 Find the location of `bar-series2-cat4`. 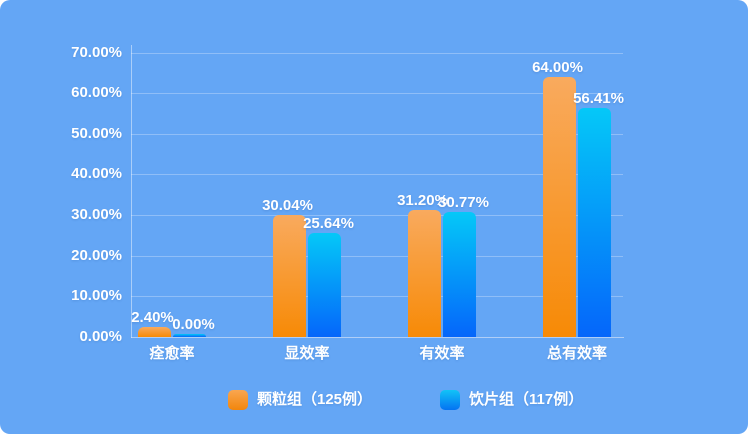

bar-series2-cat4 is located at coordinates (594, 222).